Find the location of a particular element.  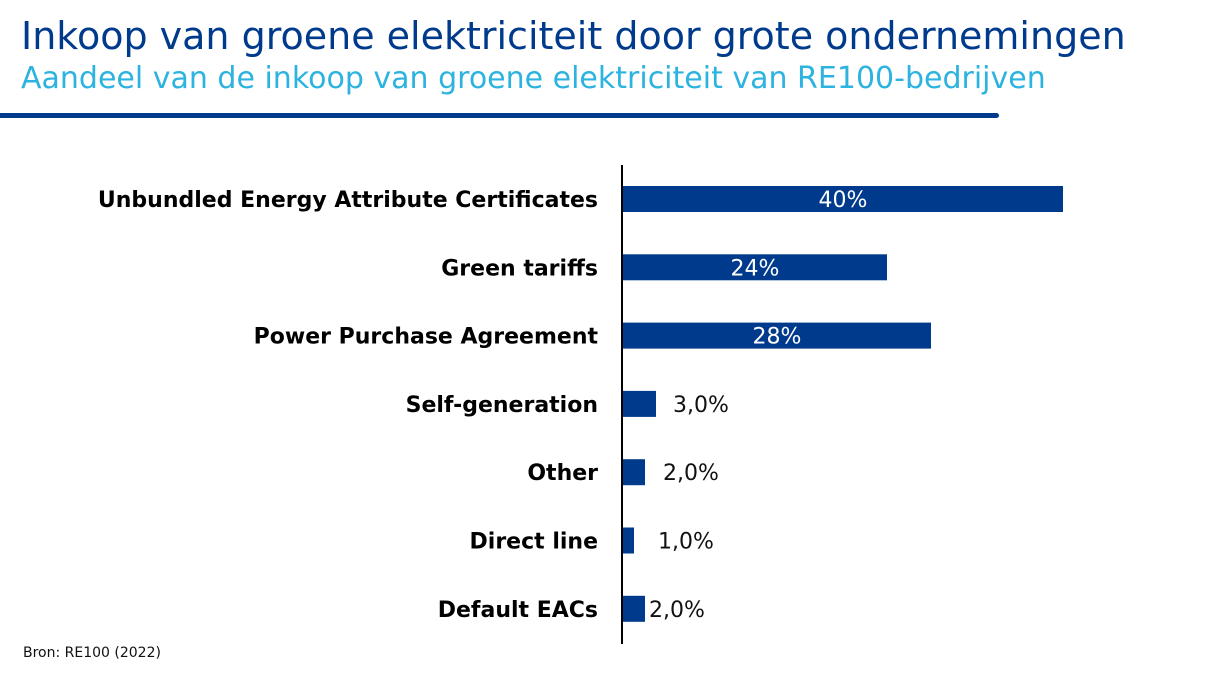

data-label: 1,0% is located at coordinates (686, 542).